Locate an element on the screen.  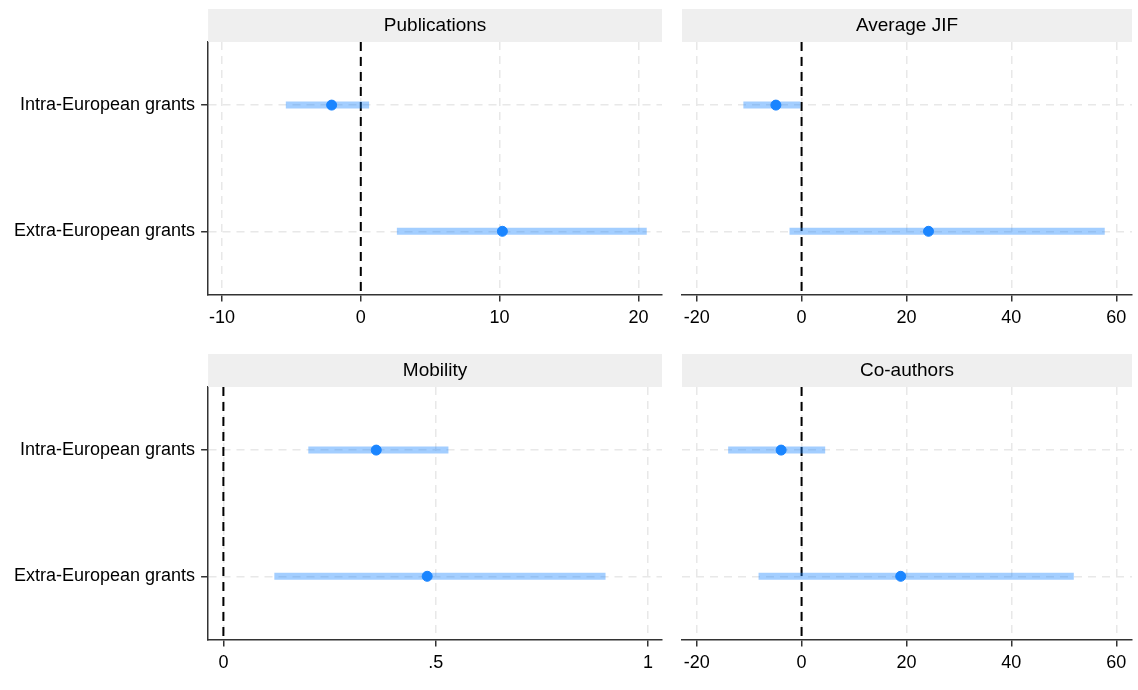
chart-title: Publications is located at coordinates (435, 25).